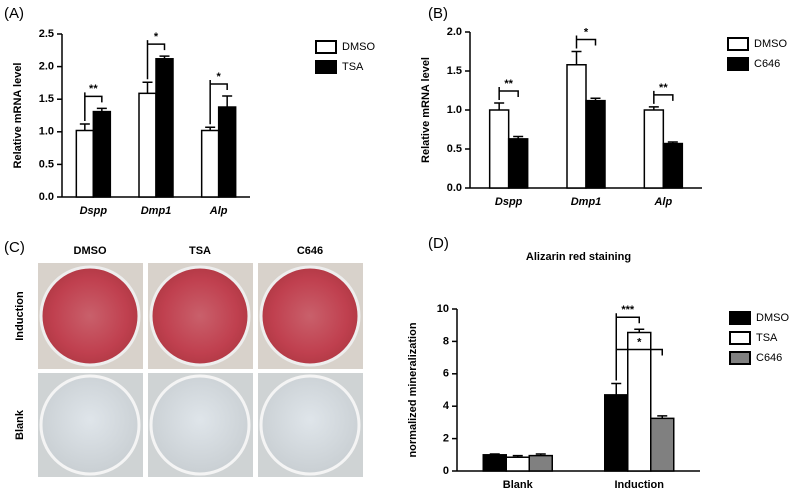 Image resolution: width=800 pixels, height=490 pixels. Describe the element at coordinates (628, 310) in the screenshot. I see `significance-label: ***` at that location.